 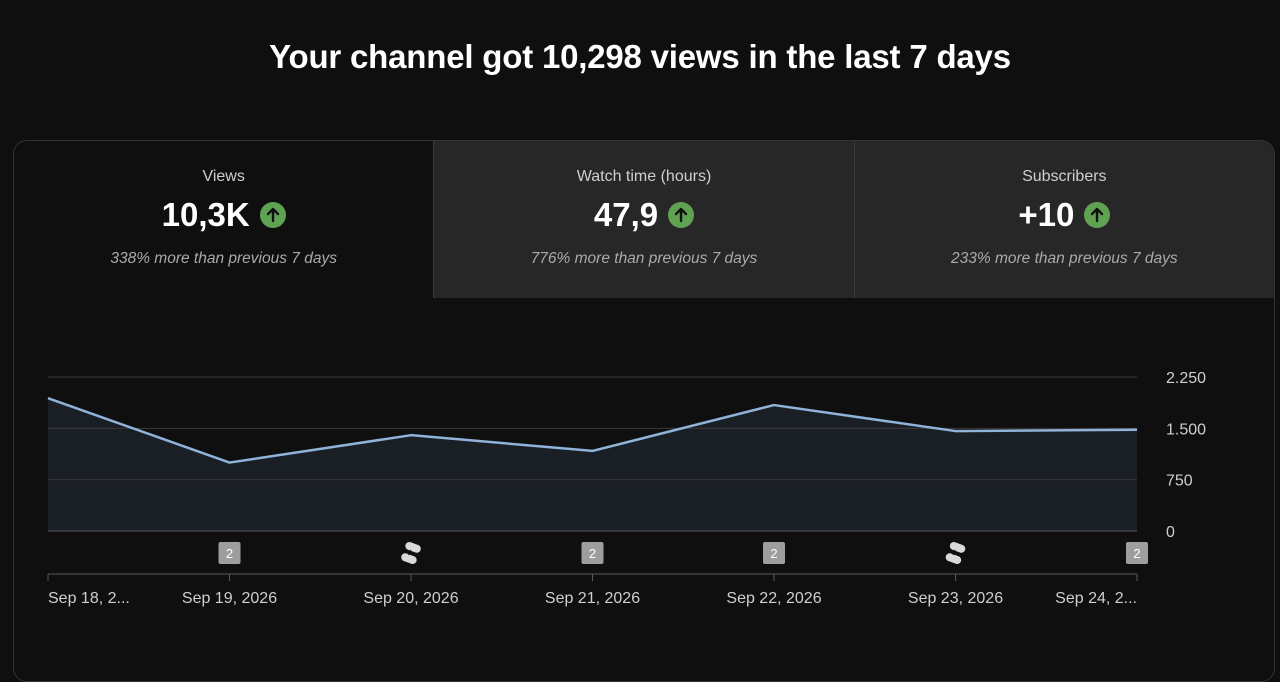 What do you see at coordinates (1186, 378) in the screenshot?
I see `y-tick-label: 2.250` at bounding box center [1186, 378].